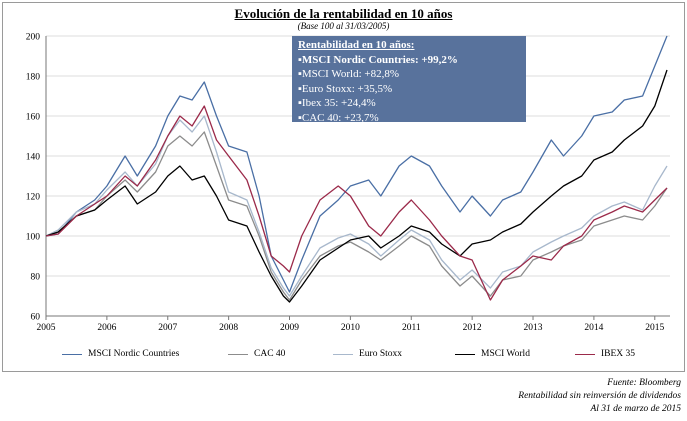 The image size is (687, 421). I want to click on legend-item: MSCI Nordic Countries, so click(120, 354).